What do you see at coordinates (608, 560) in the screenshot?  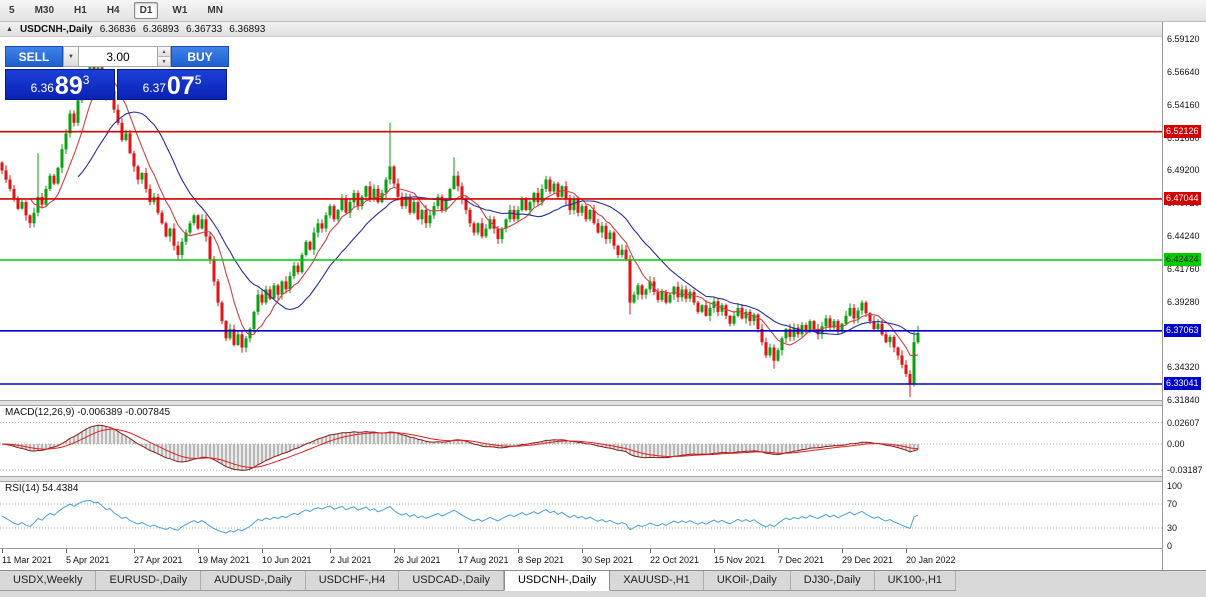 I see `date-label: 30 Sep 2021` at bounding box center [608, 560].